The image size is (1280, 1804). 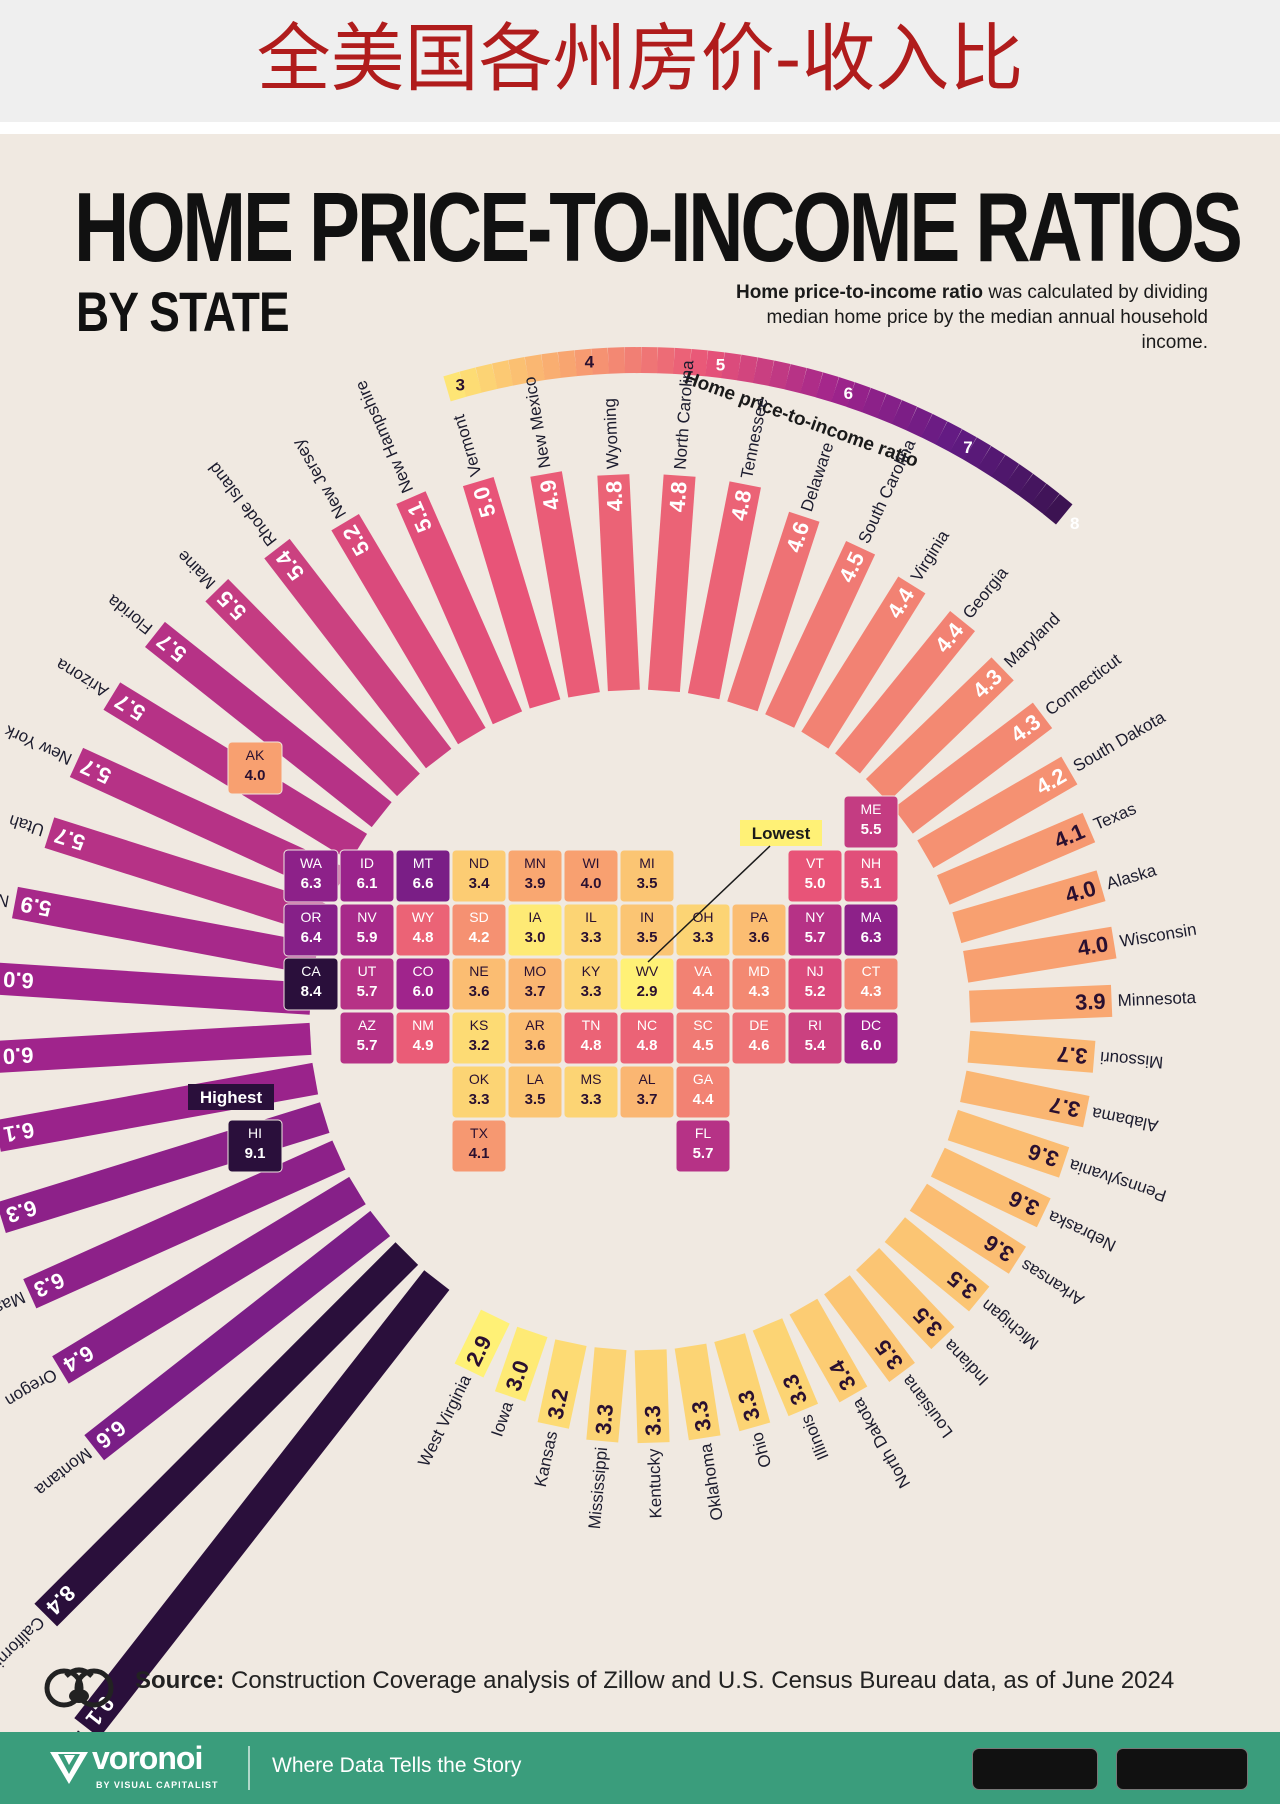 I want to click on map-tile-code: WI, so click(x=590, y=863).